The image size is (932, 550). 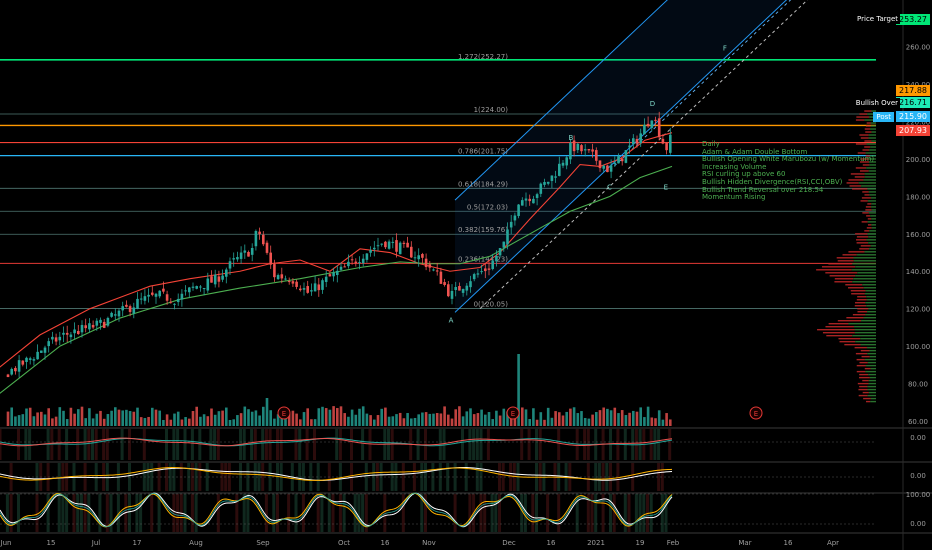 What do you see at coordinates (336, 442) in the screenshot?
I see `macd-signal-line` at bounding box center [336, 442].